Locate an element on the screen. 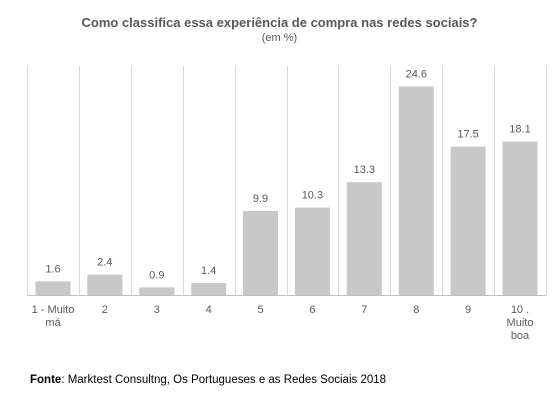  data-label-9: 17.5 is located at coordinates (467, 135).